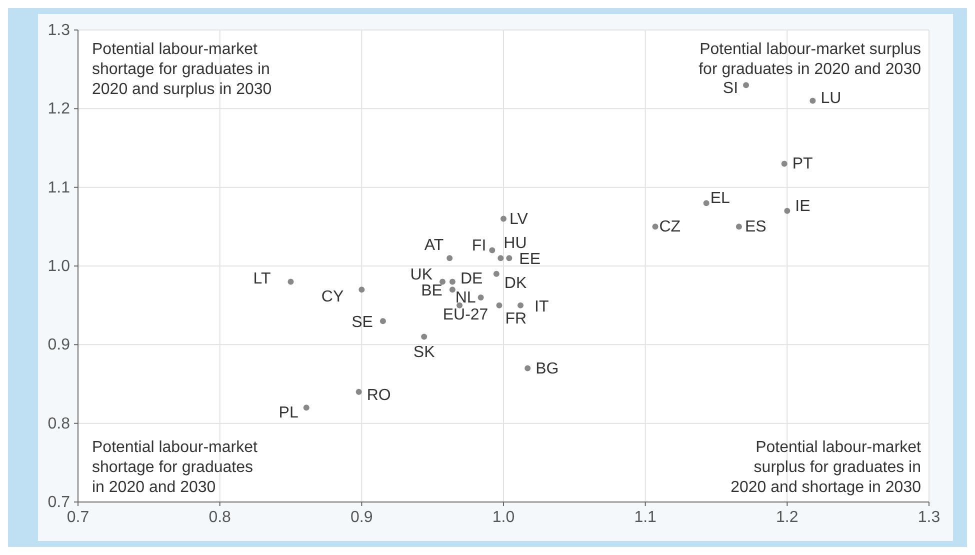 This screenshot has height=555, width=975. What do you see at coordinates (929, 517) in the screenshot?
I see `x-tick-label: 1.3` at bounding box center [929, 517].